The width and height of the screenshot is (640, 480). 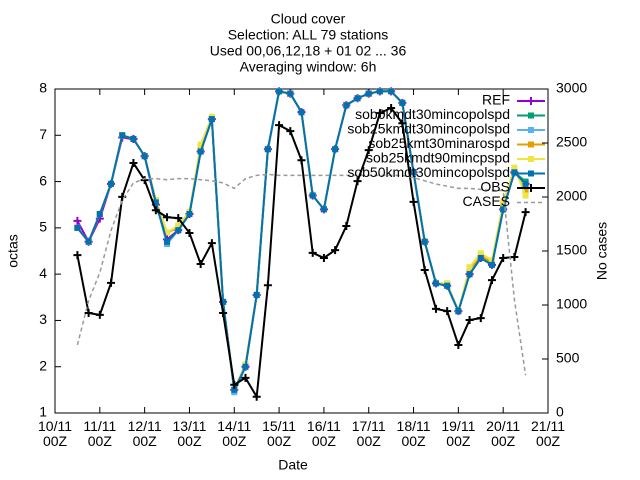 What do you see at coordinates (496, 100) in the screenshot?
I see `legend-label: REF` at bounding box center [496, 100].